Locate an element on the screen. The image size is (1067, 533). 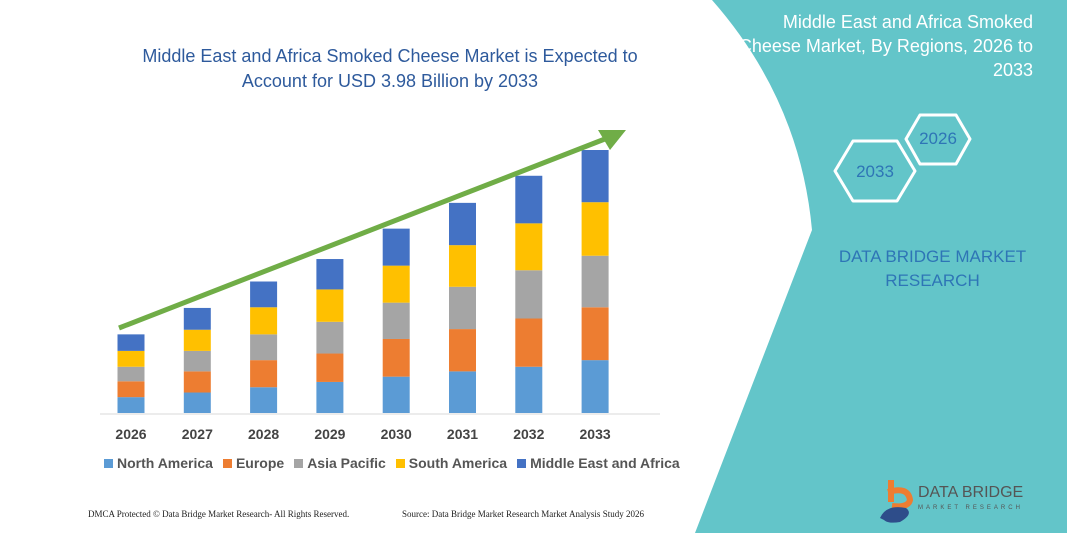
logo-name: DATA BRIDGE is located at coordinates (971, 492).